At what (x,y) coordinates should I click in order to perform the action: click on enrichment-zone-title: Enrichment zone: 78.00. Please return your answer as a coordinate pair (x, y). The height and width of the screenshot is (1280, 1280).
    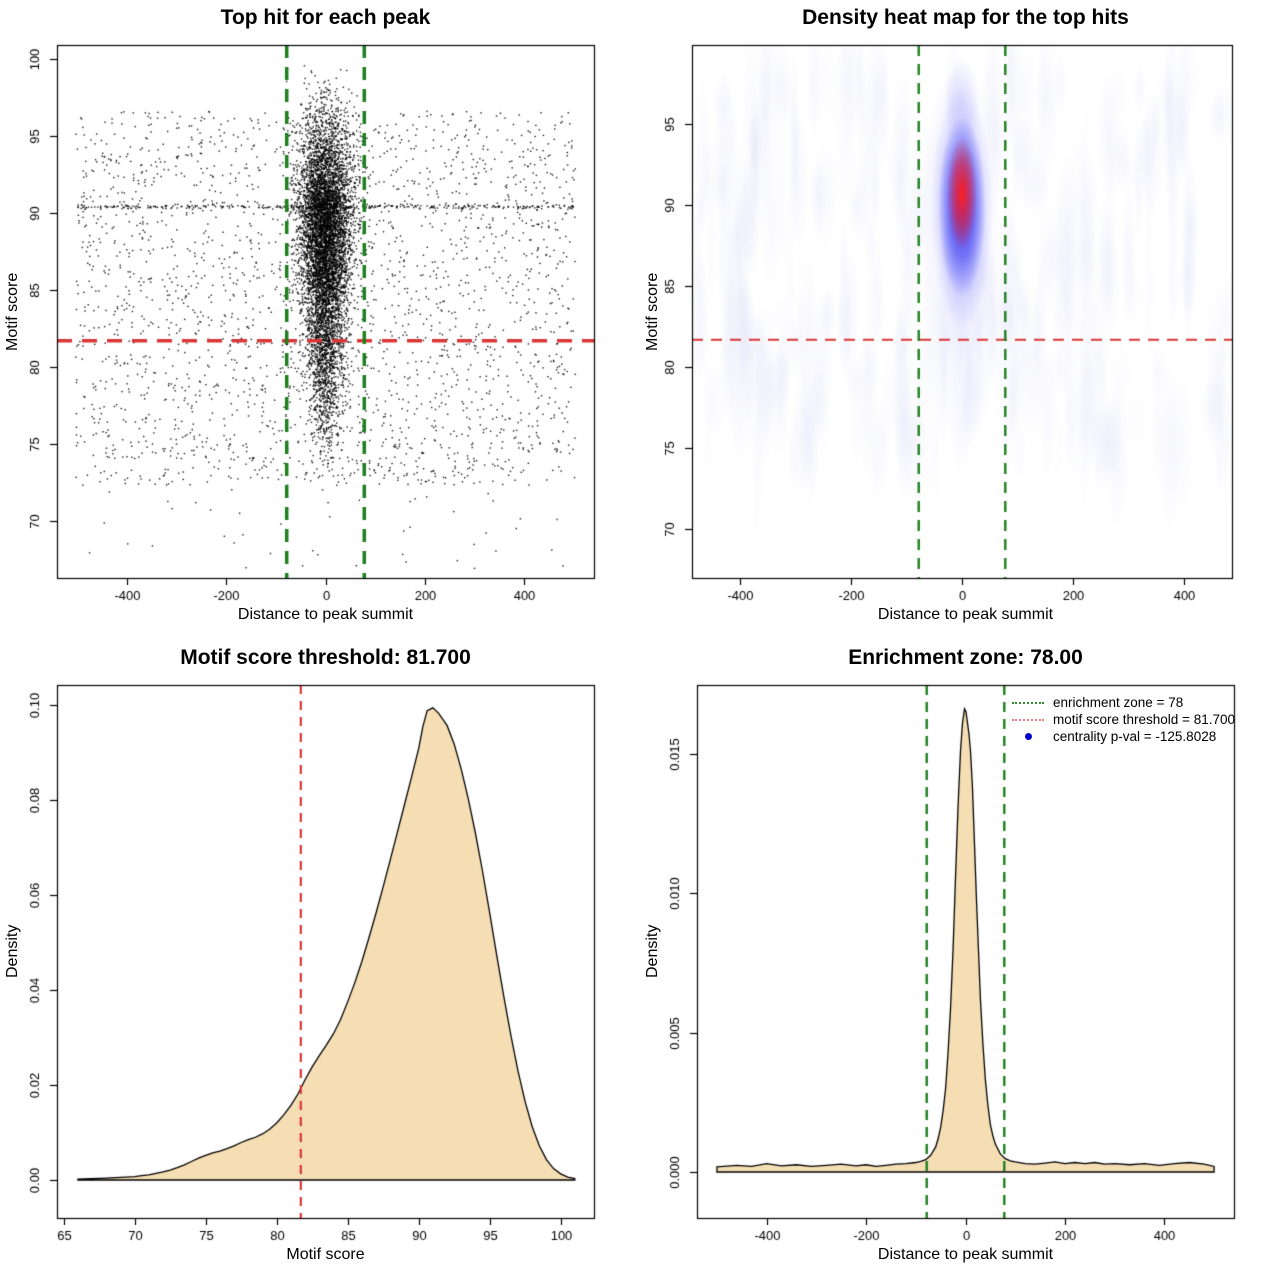
    Looking at the image, I should click on (965, 657).